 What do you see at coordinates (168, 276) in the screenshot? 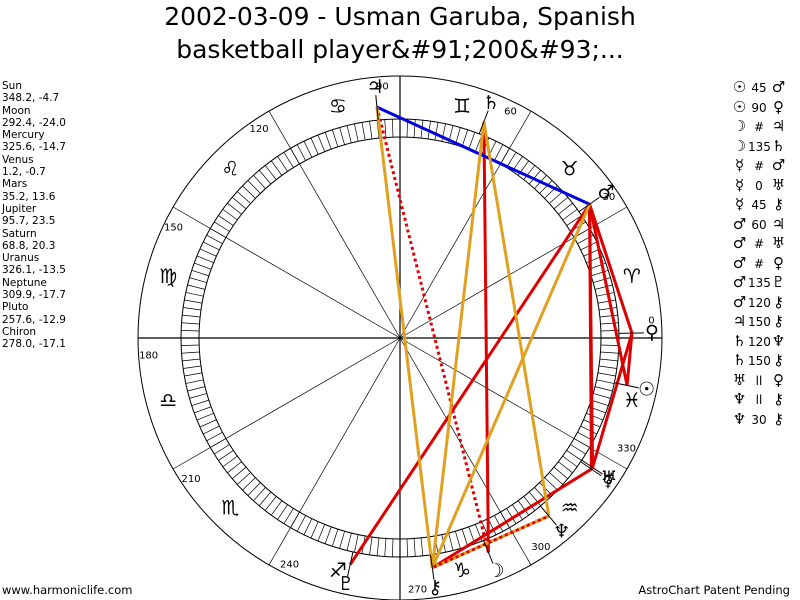
I see `sign-glyph-virgo: ♍` at bounding box center [168, 276].